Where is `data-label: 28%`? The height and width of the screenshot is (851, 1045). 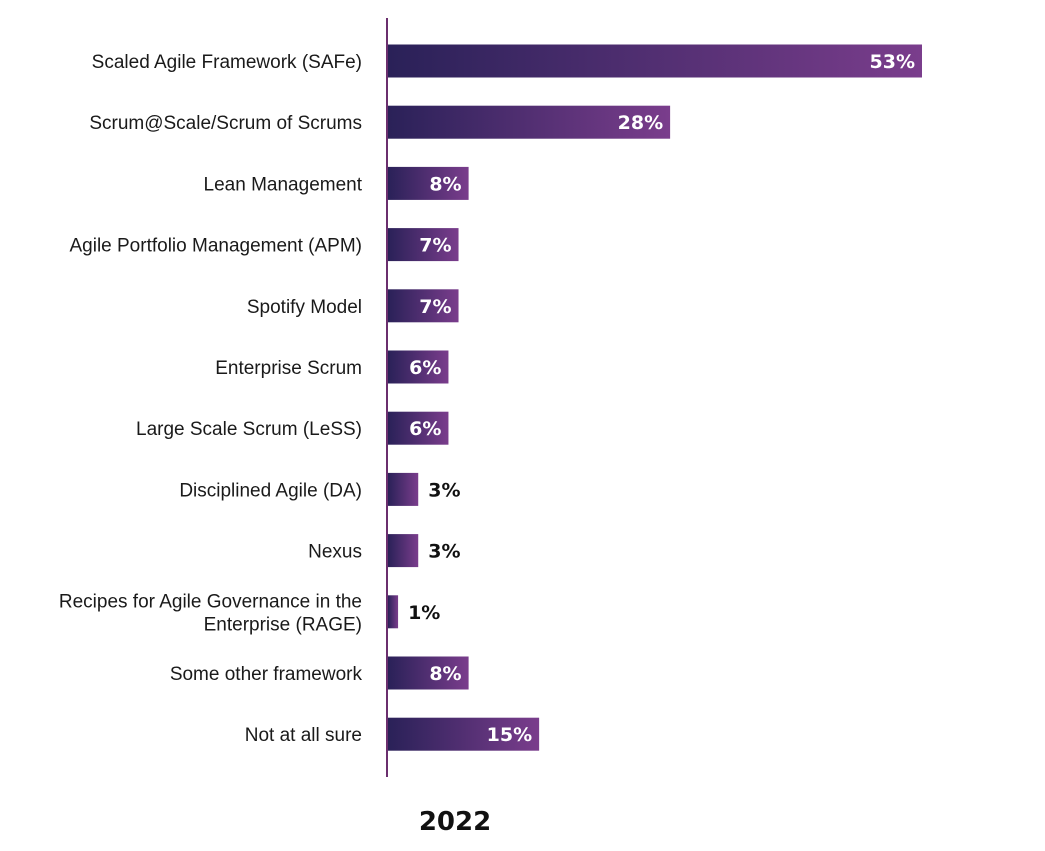
data-label: 28% is located at coordinates (640, 123).